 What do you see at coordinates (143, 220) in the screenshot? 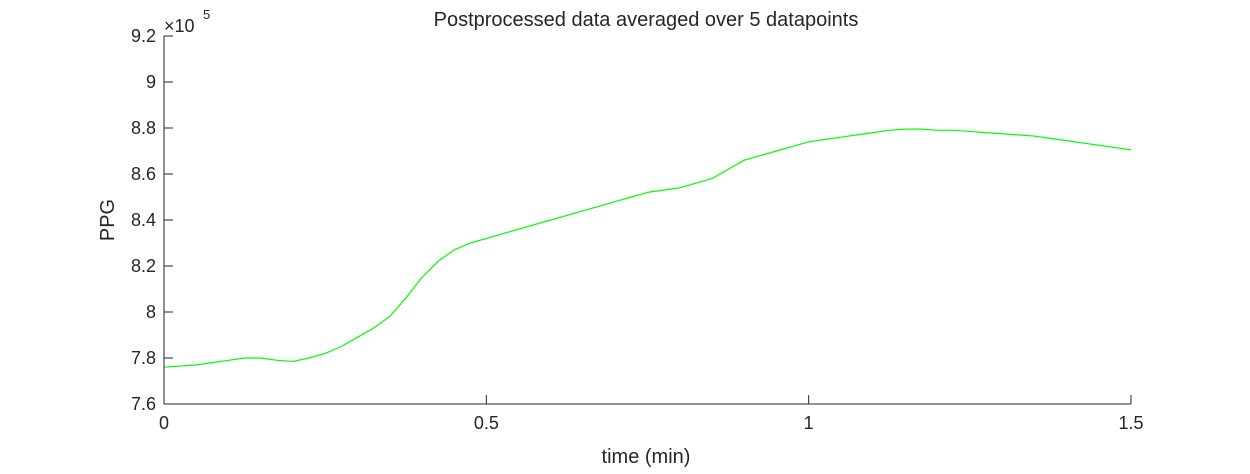
I see `y-tick-label: 8.4` at bounding box center [143, 220].